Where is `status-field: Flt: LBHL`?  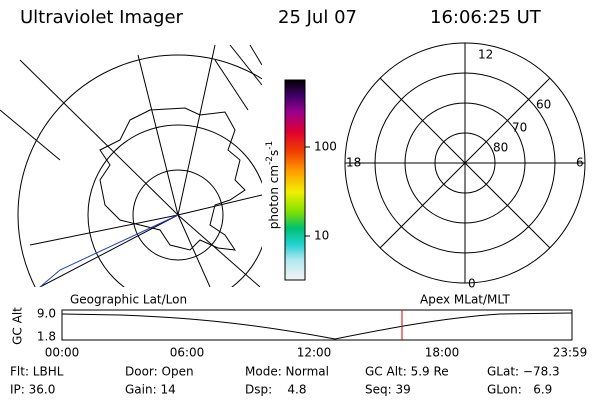
status-field: Flt: LBHL is located at coordinates (37, 372).